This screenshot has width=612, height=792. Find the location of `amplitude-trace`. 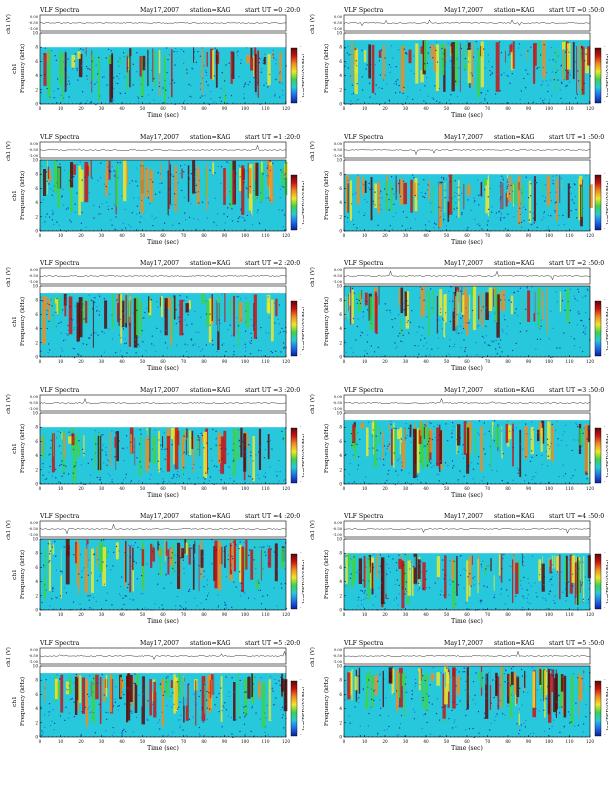

amplitude-trace is located at coordinates (163, 400).